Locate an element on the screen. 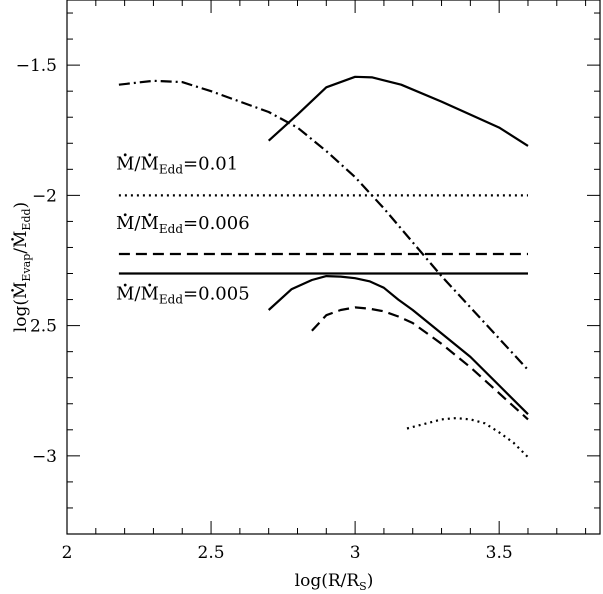 Image resolution: width=603 pixels, height=594 pixels. x-tick-label: 2.5 is located at coordinates (211, 553).